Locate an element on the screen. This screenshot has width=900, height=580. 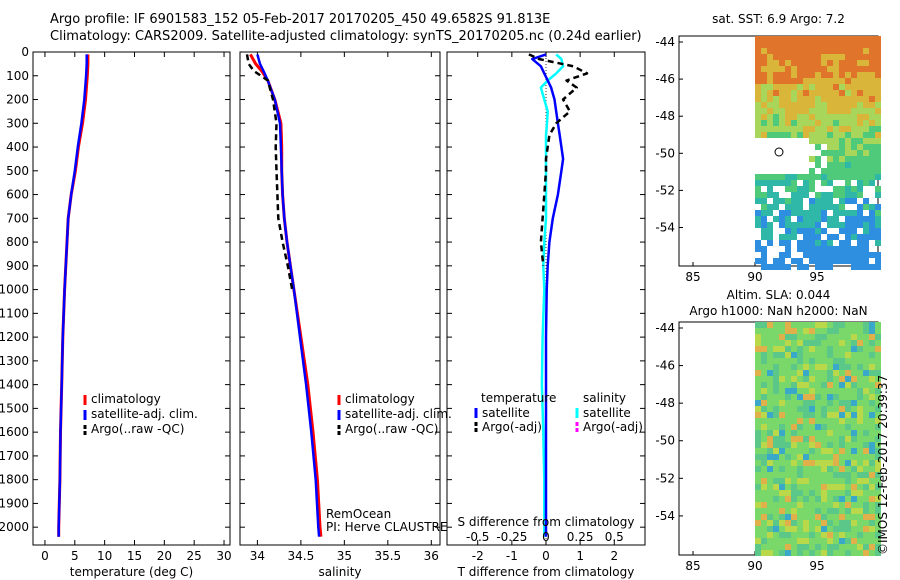
lon-tick-label: 95 is located at coordinates (816, 277).